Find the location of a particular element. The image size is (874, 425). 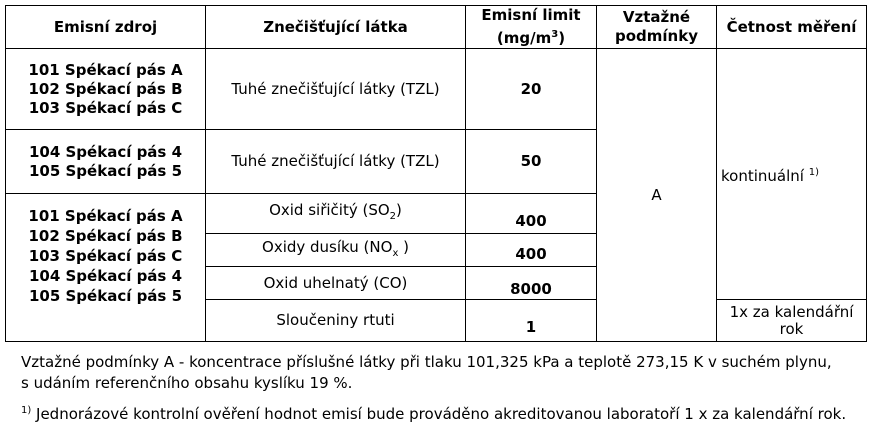

table-row: Oxidy dusíku (NOx ) 400 is located at coordinates (436, 250).